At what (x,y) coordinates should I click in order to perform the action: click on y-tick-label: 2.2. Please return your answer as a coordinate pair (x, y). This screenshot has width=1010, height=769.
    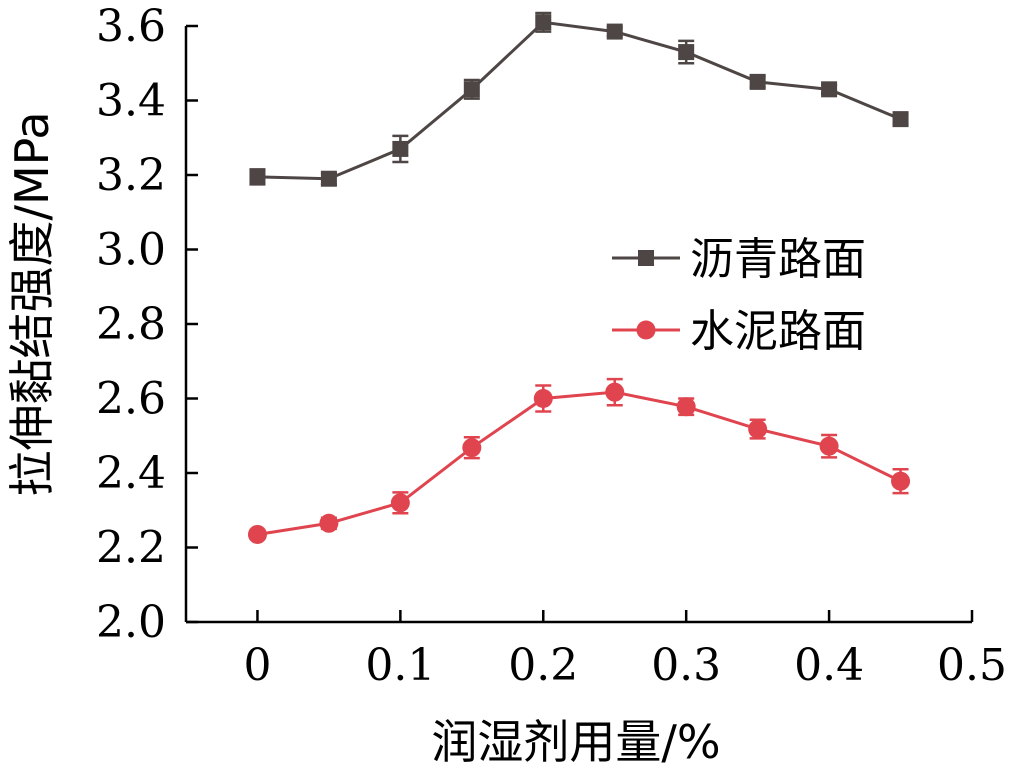
    Looking at the image, I should click on (131, 548).